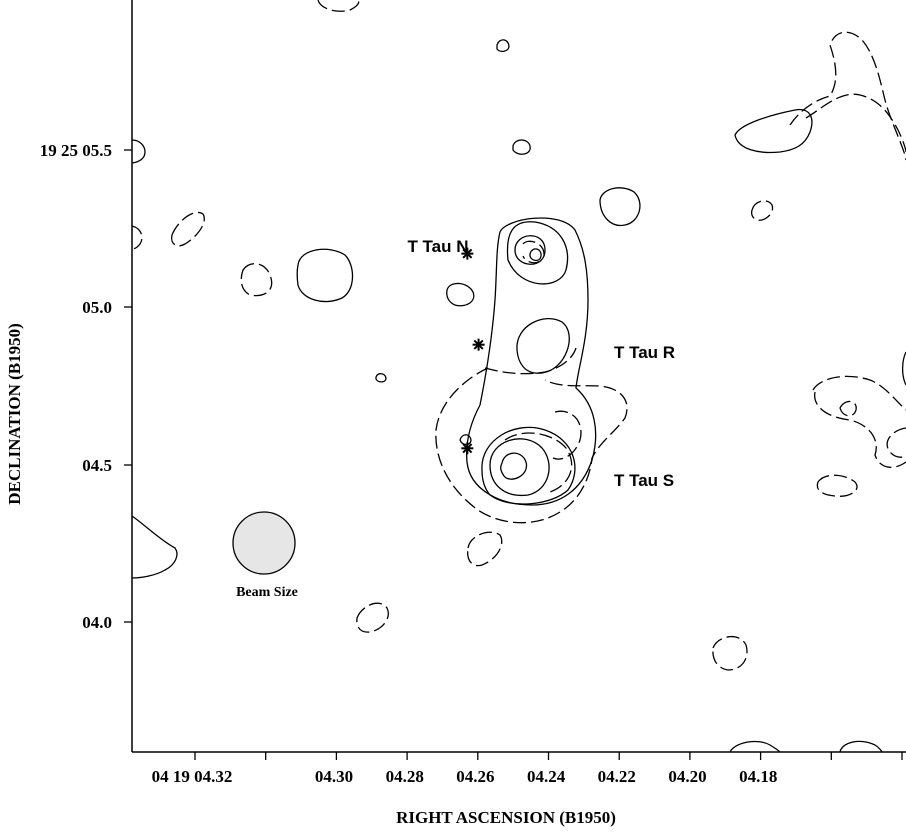 This screenshot has height=834, width=906. I want to click on contour-south-middle, so click(528, 465).